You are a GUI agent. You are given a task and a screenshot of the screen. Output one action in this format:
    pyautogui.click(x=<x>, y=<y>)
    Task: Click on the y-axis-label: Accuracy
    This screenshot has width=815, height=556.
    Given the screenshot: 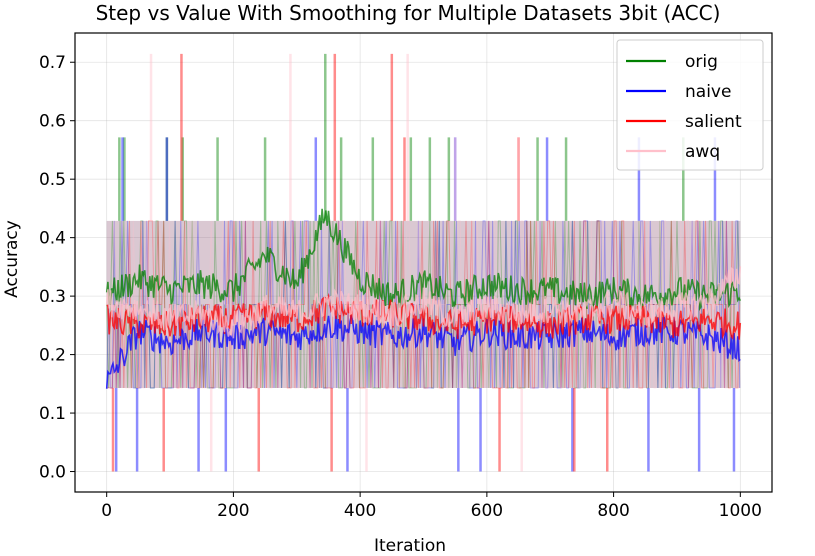 What is the action you would take?
    pyautogui.click(x=12, y=259)
    